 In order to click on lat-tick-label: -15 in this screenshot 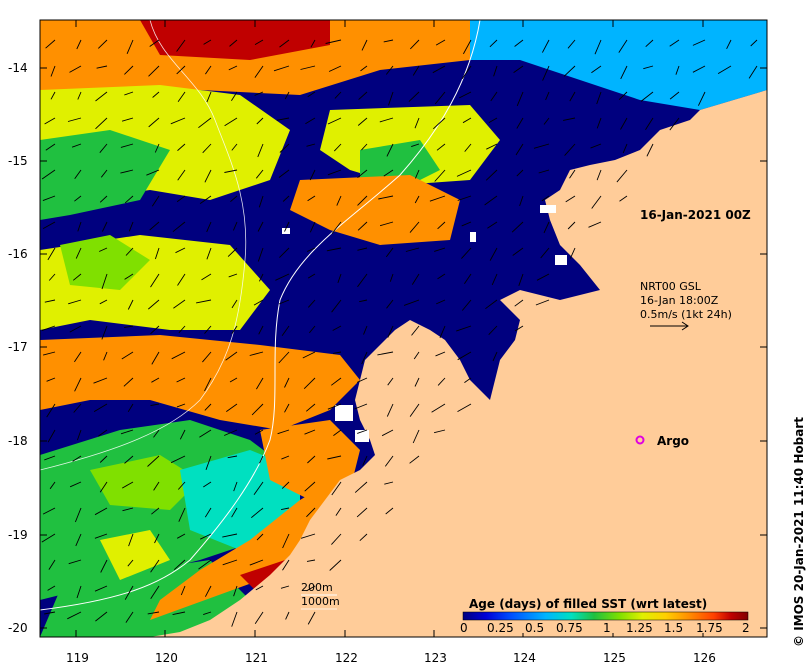, I will do `click(18, 161)`.